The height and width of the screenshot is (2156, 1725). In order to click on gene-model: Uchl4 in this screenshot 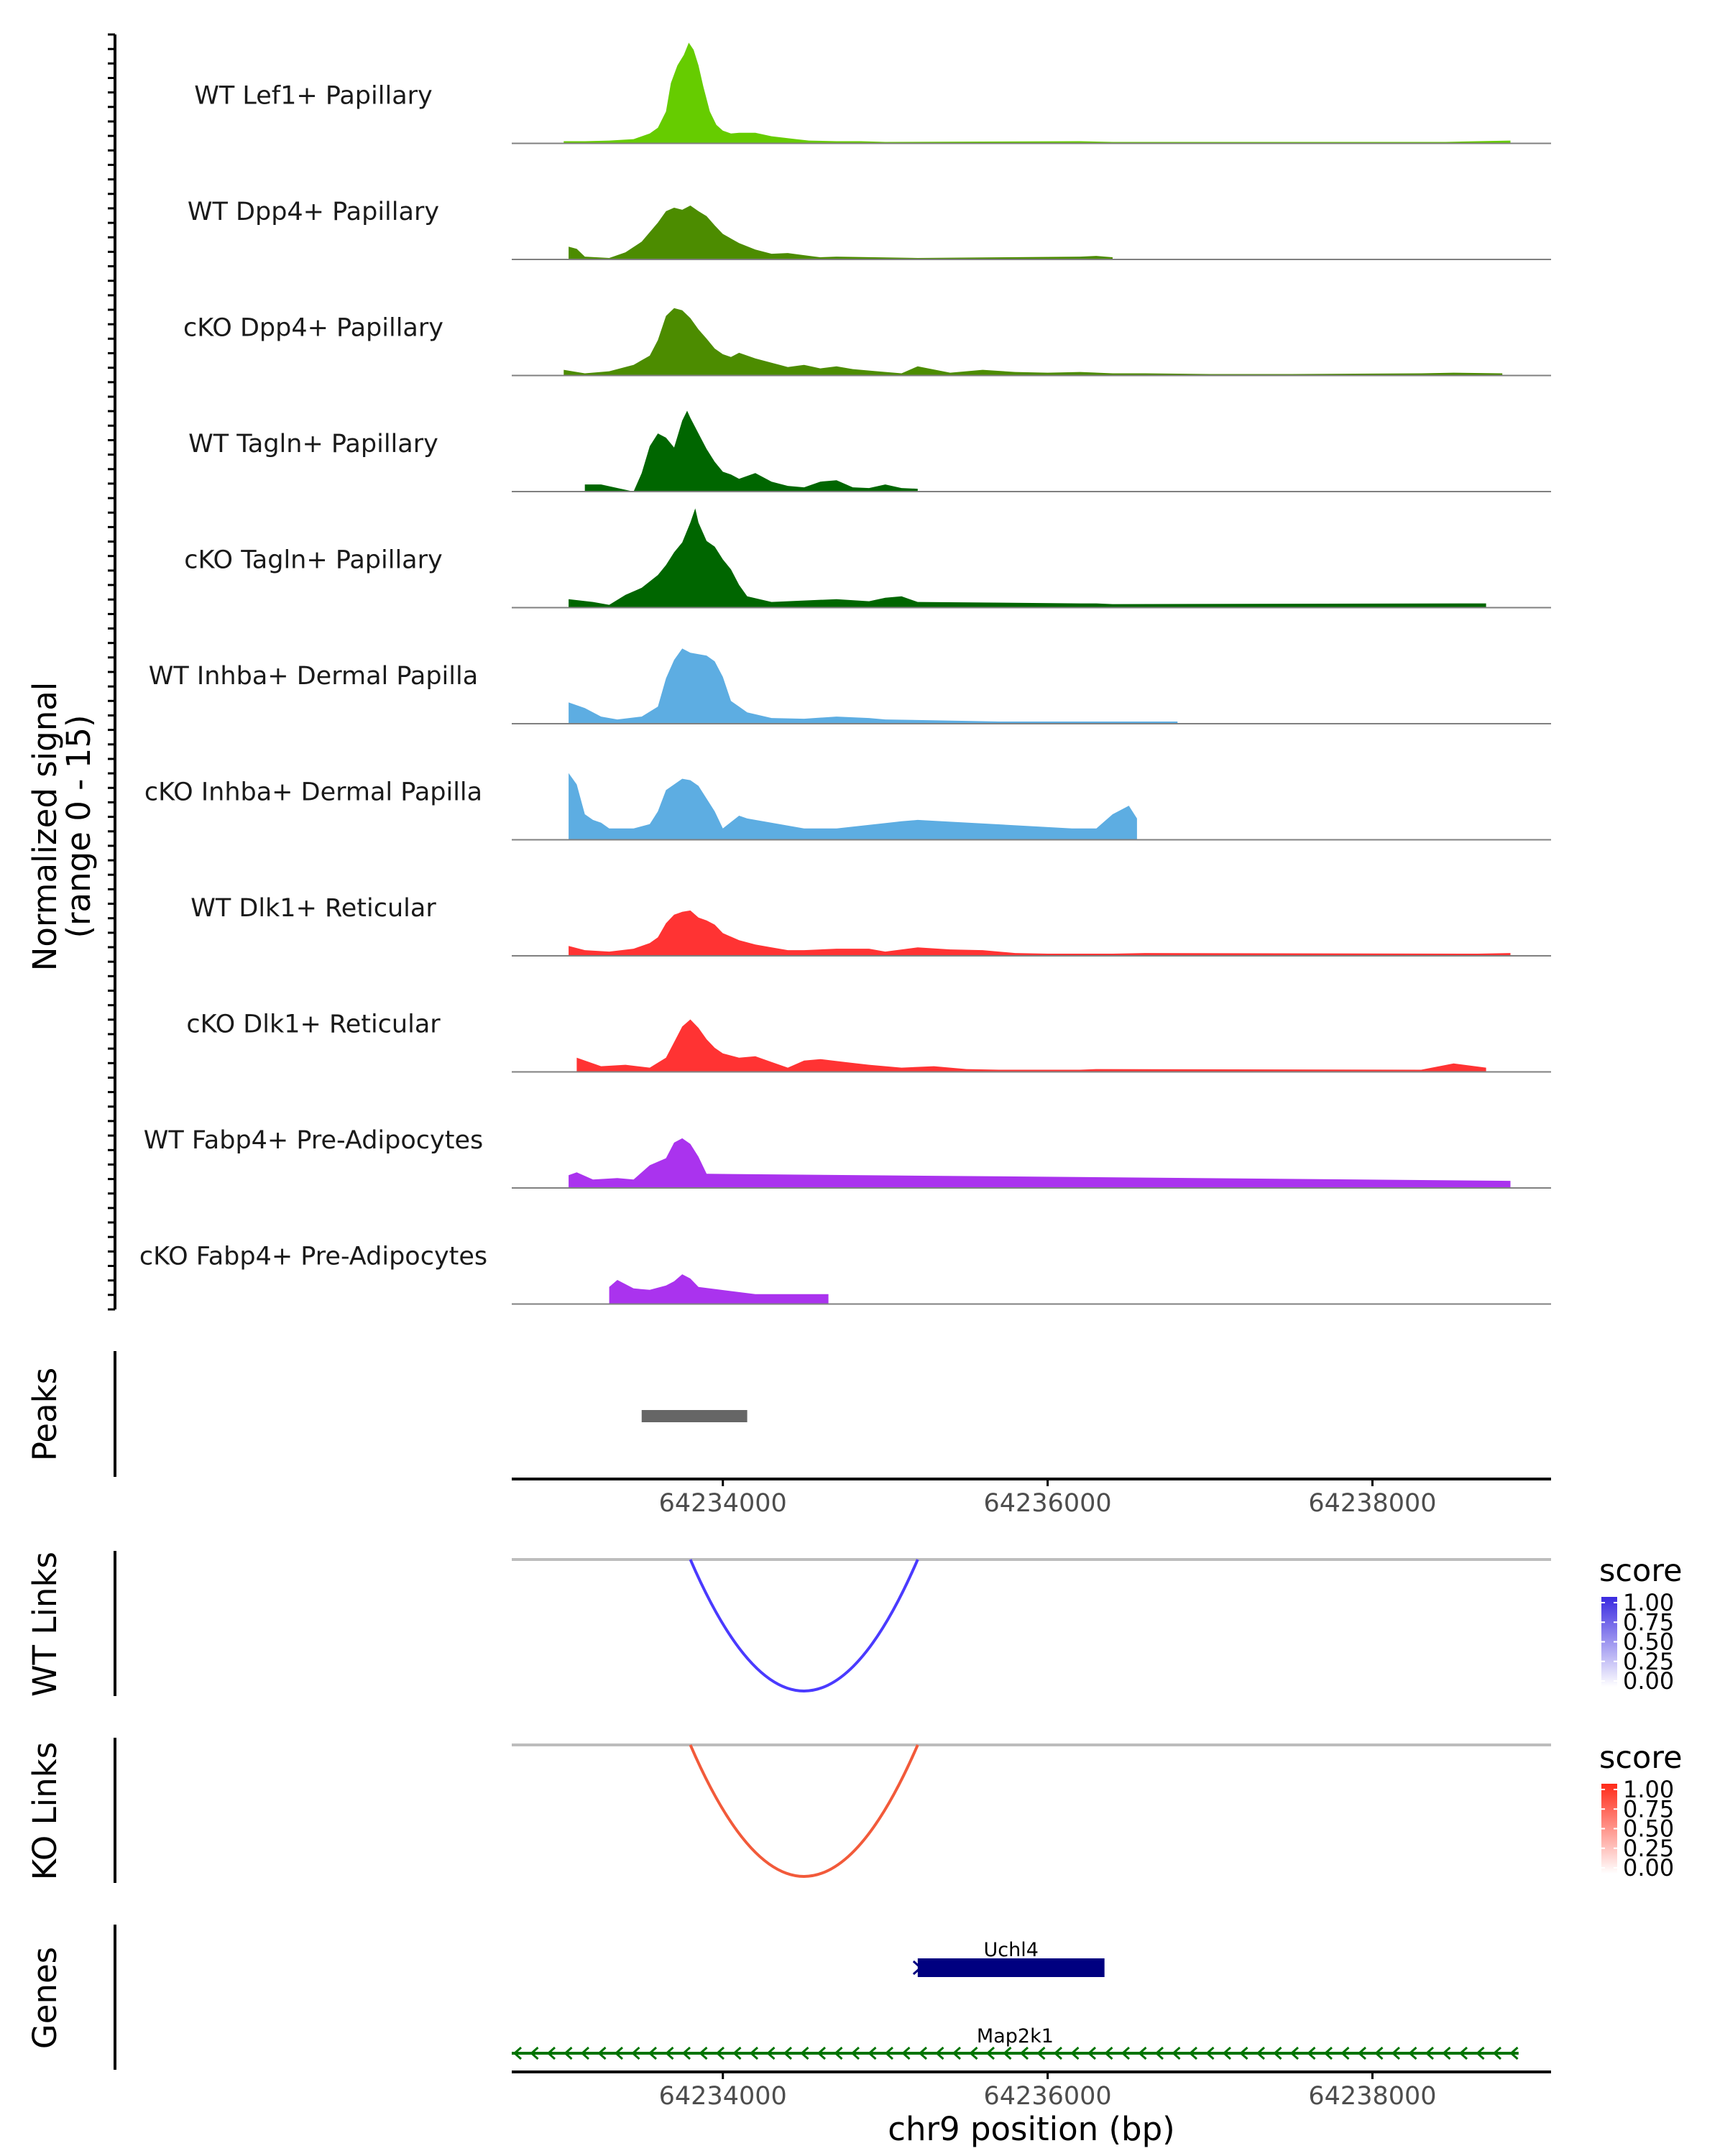, I will do `click(1008, 1958)`.